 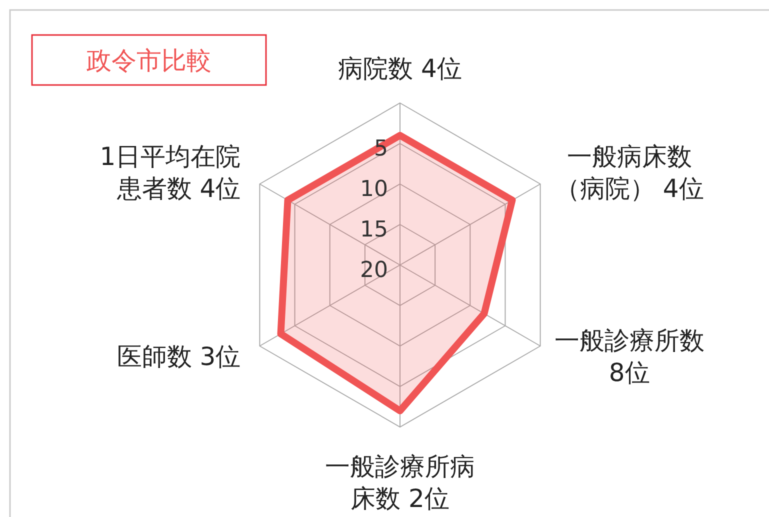 What do you see at coordinates (629, 172) in the screenshot?
I see `spoke-label: 一般病床数（病院） 4位` at bounding box center [629, 172].